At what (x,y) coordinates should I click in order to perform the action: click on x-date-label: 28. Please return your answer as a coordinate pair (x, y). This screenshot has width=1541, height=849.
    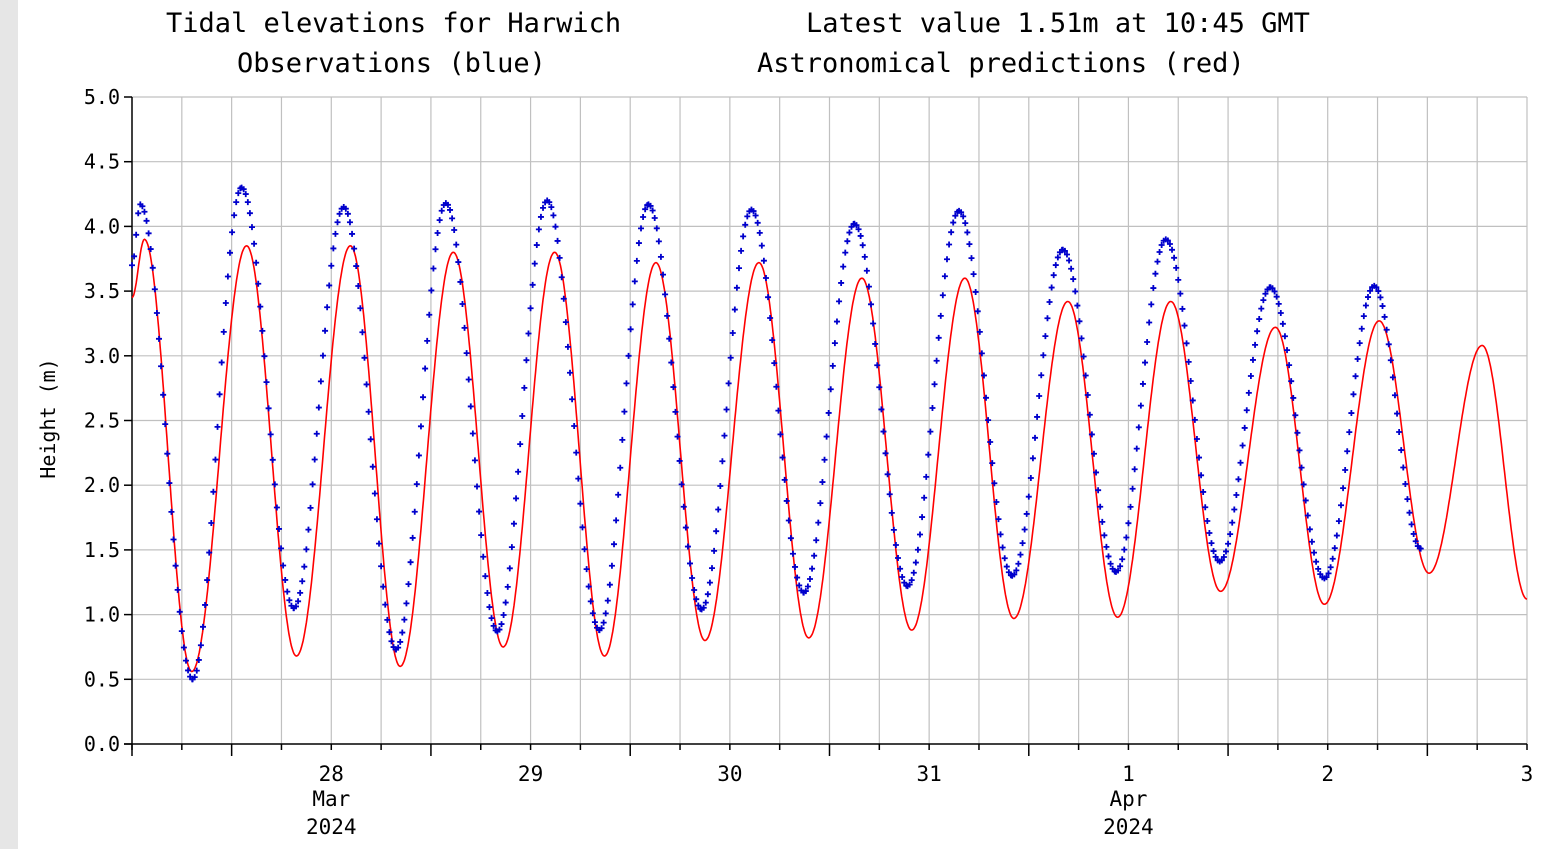
    Looking at the image, I should click on (331, 774).